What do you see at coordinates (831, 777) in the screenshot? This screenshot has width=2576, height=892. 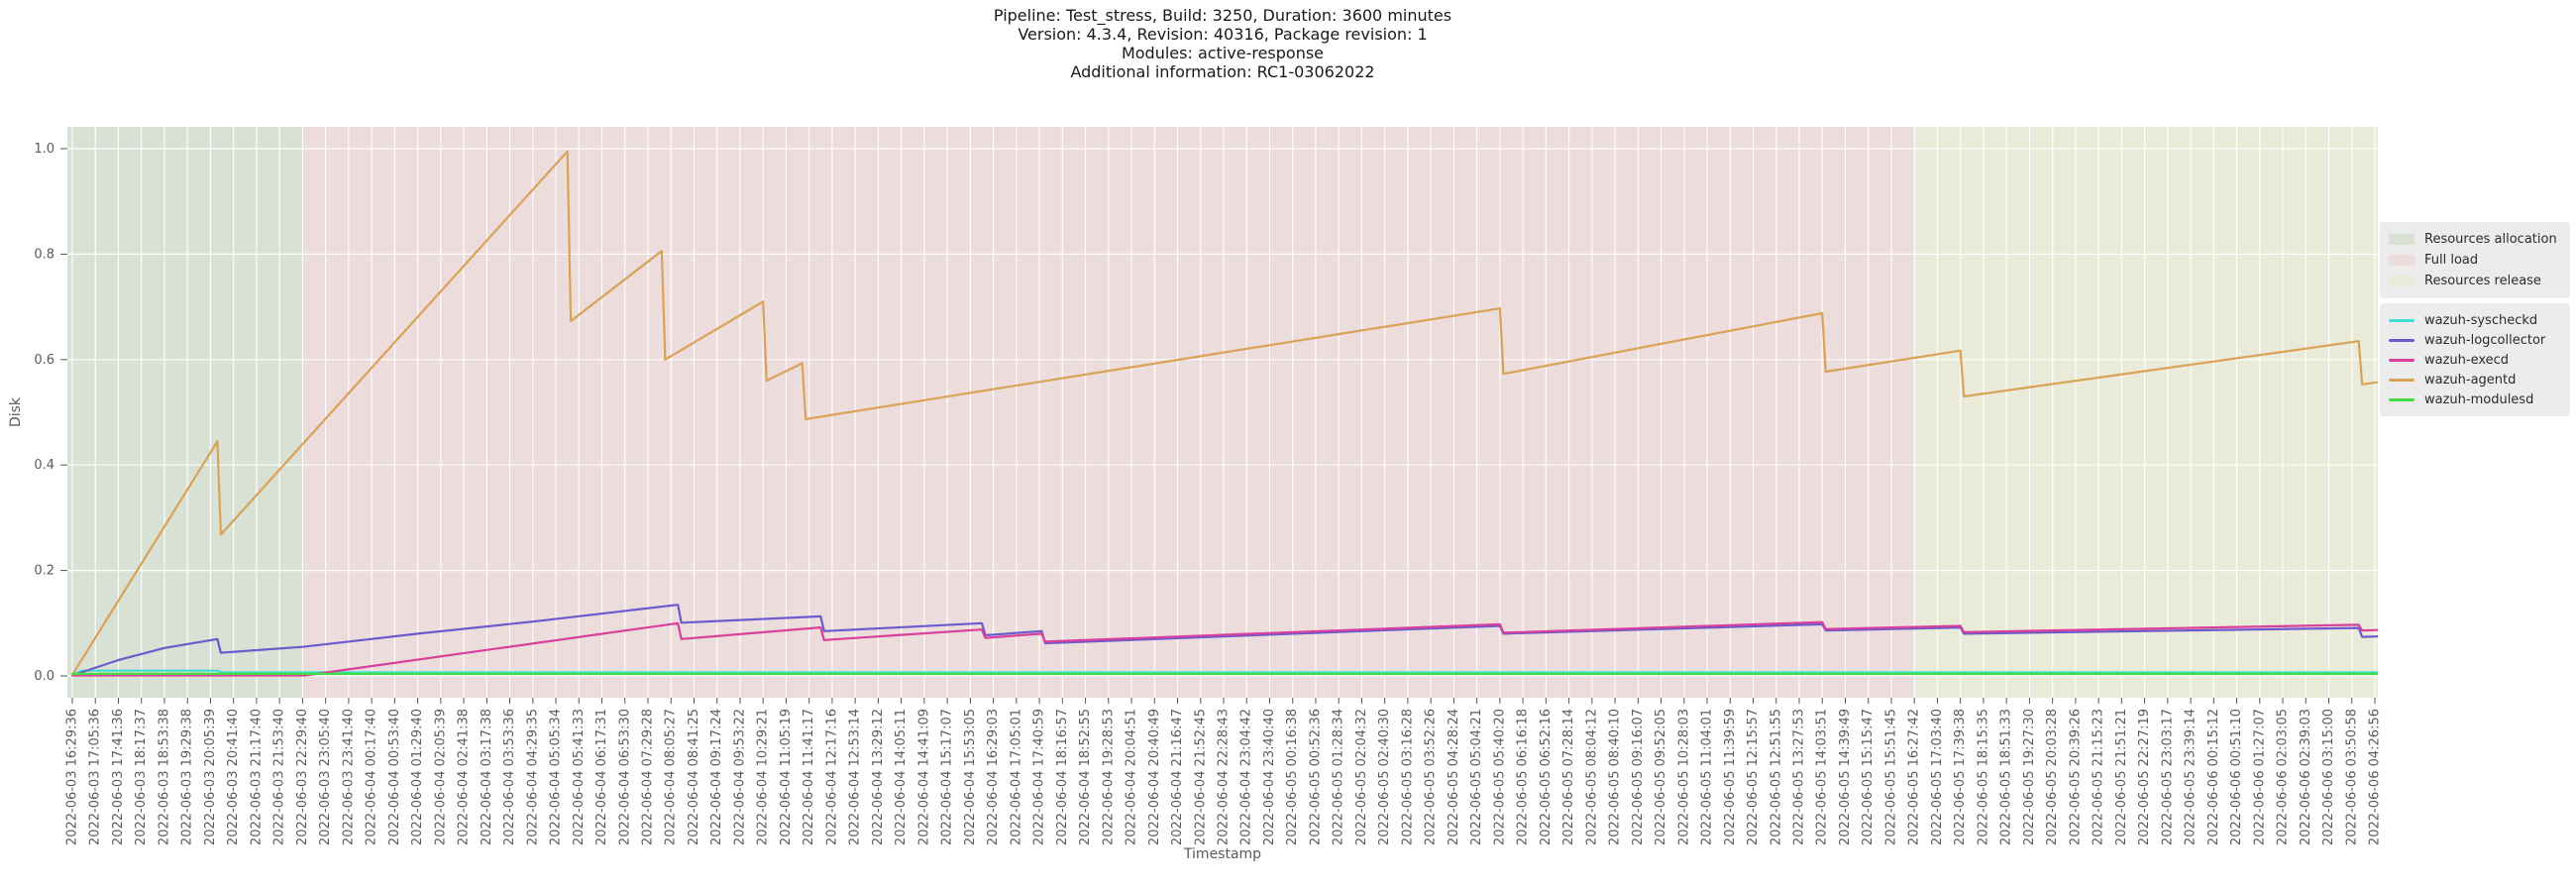 I see `x-tick-label: 2022-06-04 12:17:16` at bounding box center [831, 777].